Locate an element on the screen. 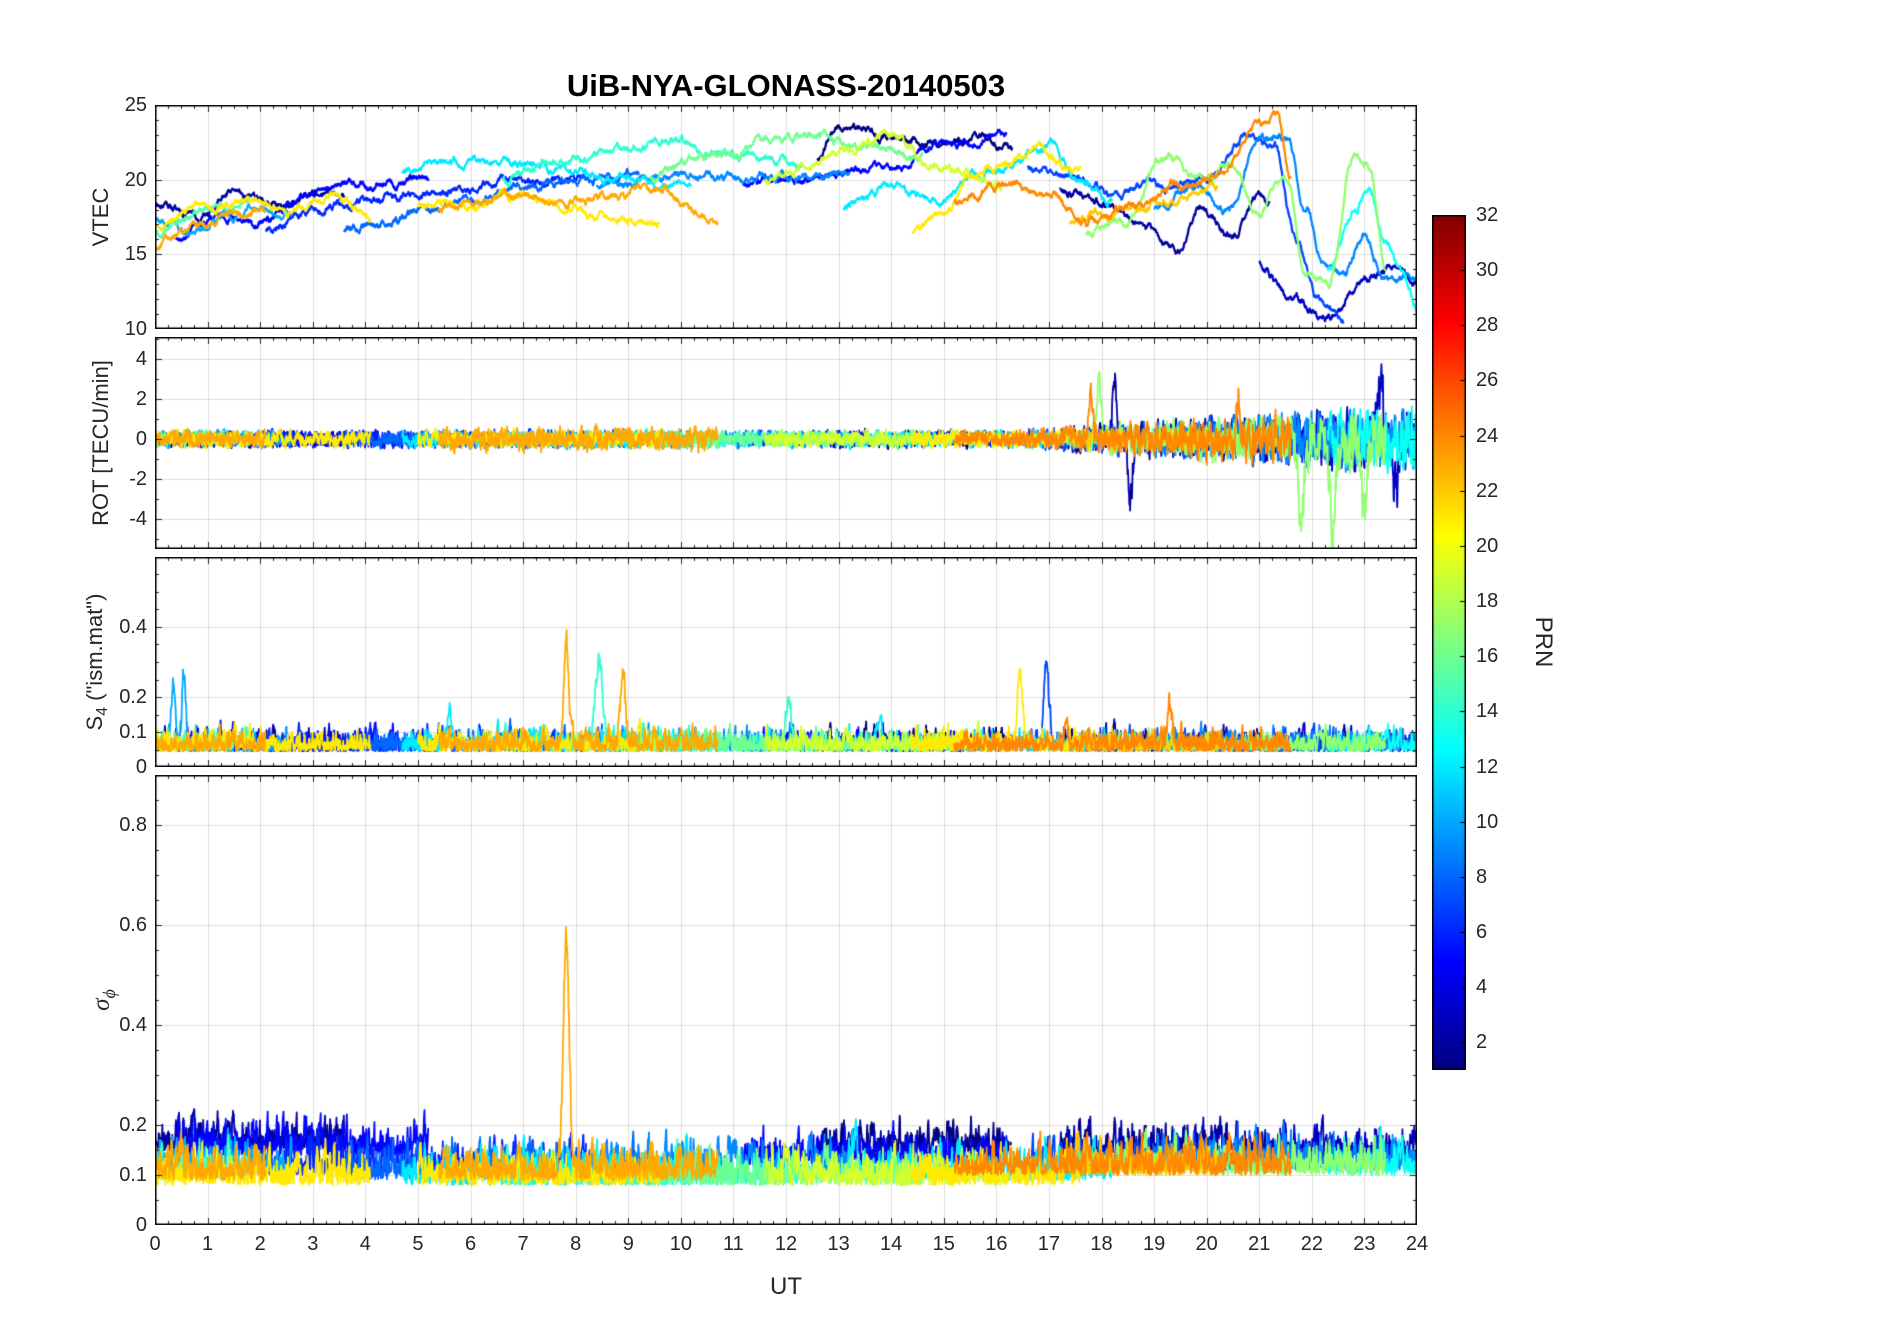 The image size is (1902, 1330). y-tick-label-sigma_phi: 0.6 is located at coordinates (133, 925).